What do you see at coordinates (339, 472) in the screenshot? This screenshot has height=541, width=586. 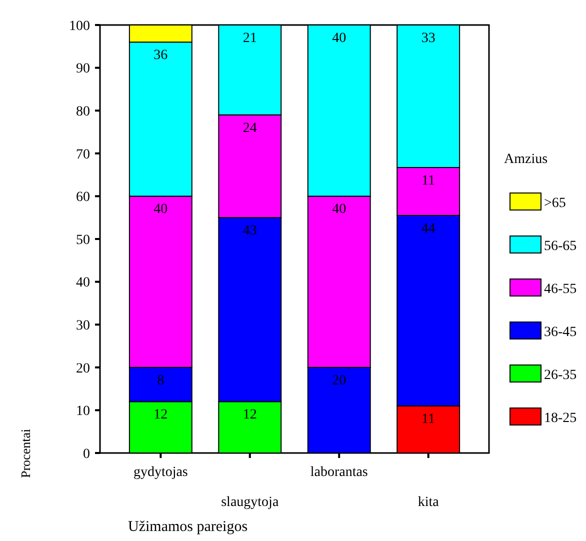 I see `x-tick-label: laborantas` at bounding box center [339, 472].